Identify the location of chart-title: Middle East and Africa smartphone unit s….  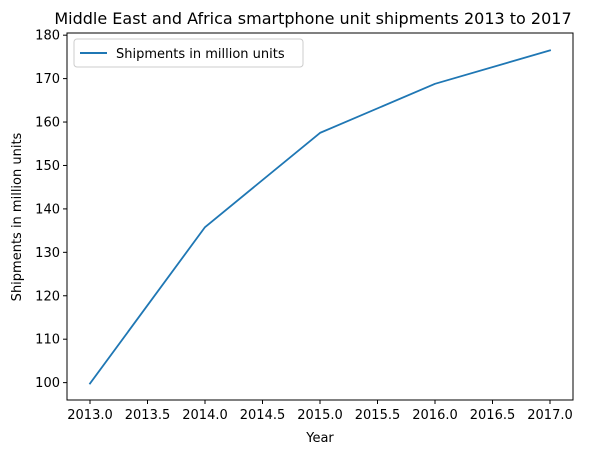
(312, 18).